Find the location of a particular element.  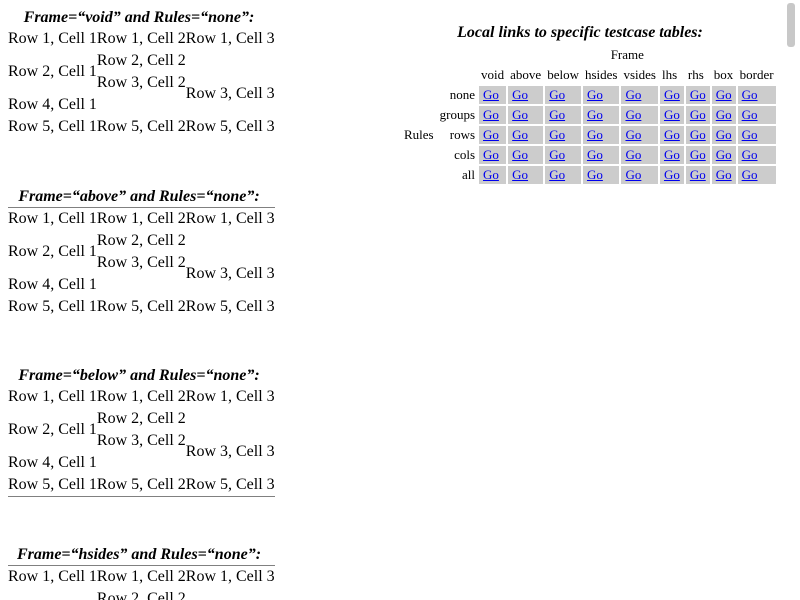

frame-name: void is located at coordinates (493, 74).